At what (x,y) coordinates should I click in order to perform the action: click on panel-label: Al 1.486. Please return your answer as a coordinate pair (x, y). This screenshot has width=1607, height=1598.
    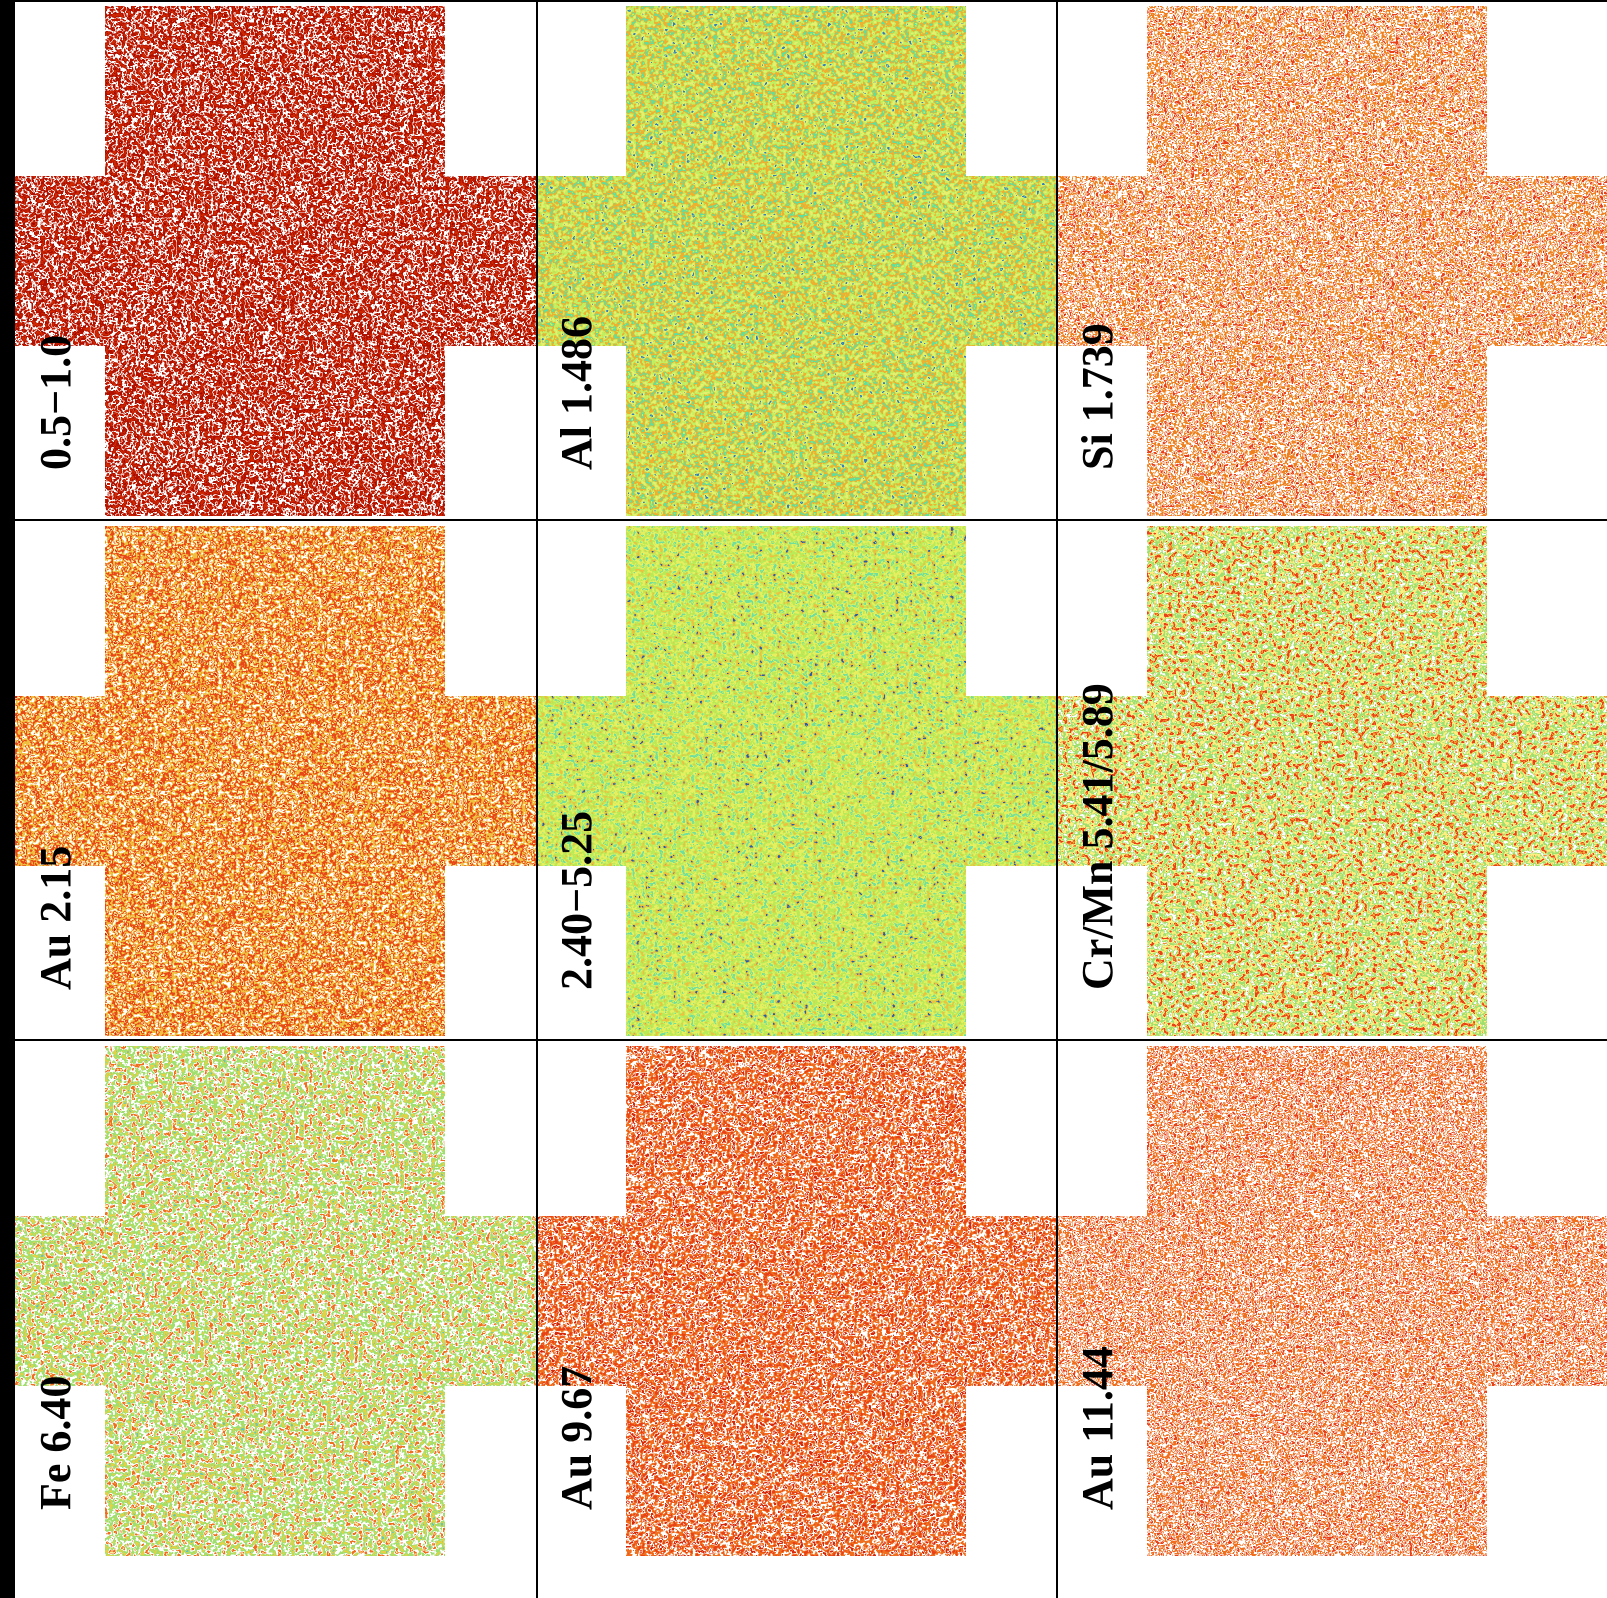
    Looking at the image, I should click on (576, 393).